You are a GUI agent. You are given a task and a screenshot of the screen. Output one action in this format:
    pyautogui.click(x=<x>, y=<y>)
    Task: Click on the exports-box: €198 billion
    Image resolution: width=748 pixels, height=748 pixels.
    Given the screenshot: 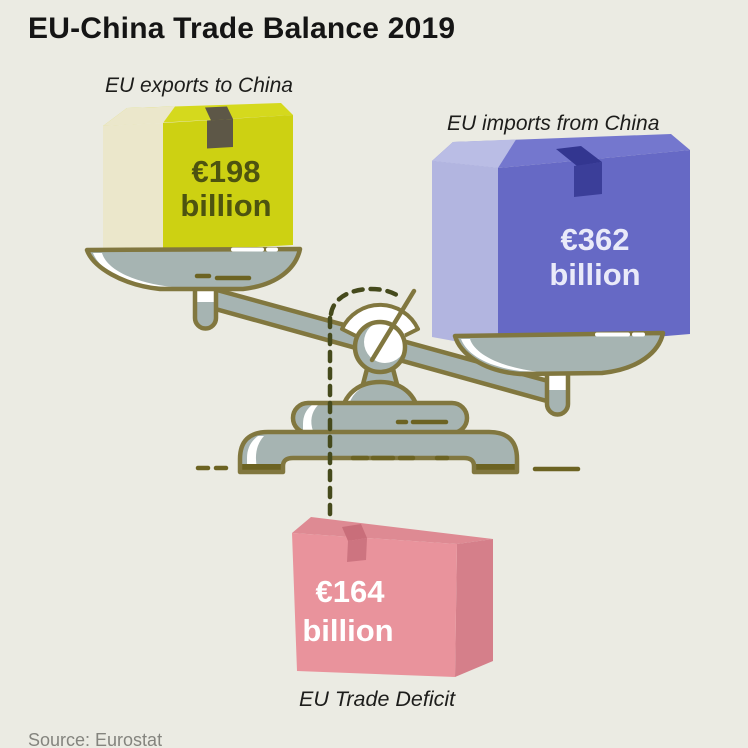 What is the action you would take?
    pyautogui.click(x=198, y=180)
    